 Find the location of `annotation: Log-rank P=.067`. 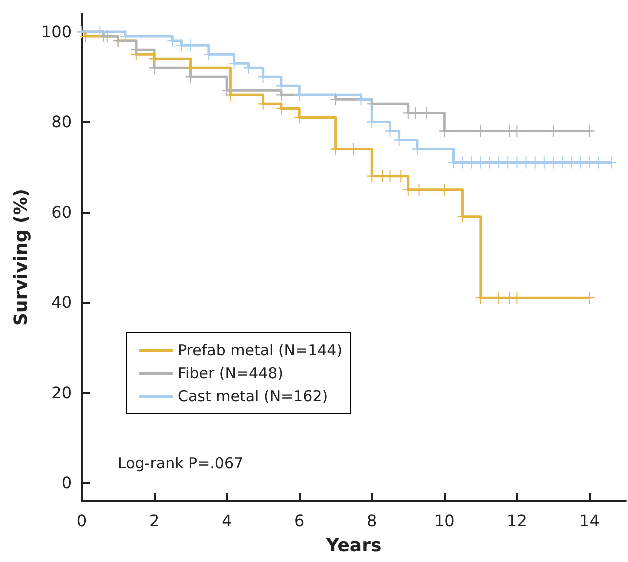

annotation: Log-rank P=.067 is located at coordinates (181, 463).